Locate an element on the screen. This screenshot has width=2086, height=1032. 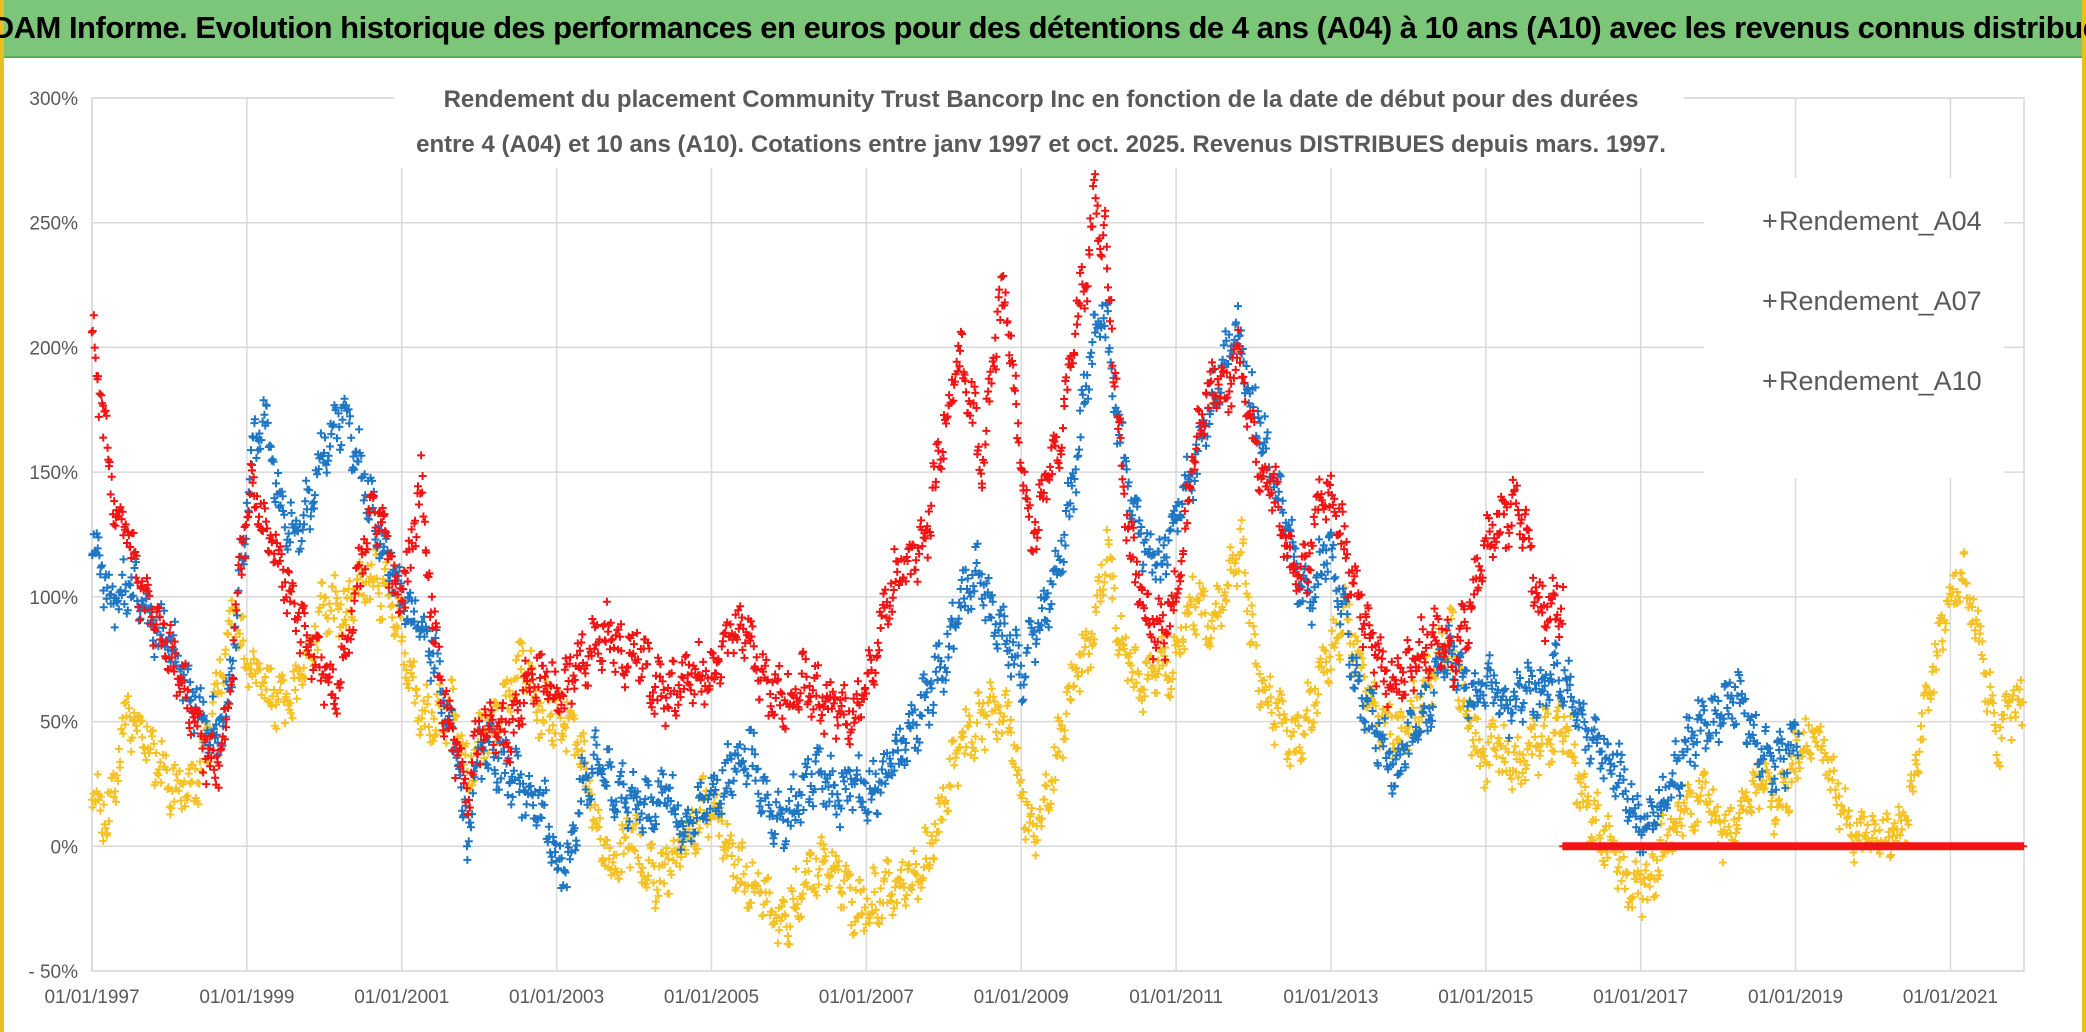
legend-background is located at coordinates (1854, 328).